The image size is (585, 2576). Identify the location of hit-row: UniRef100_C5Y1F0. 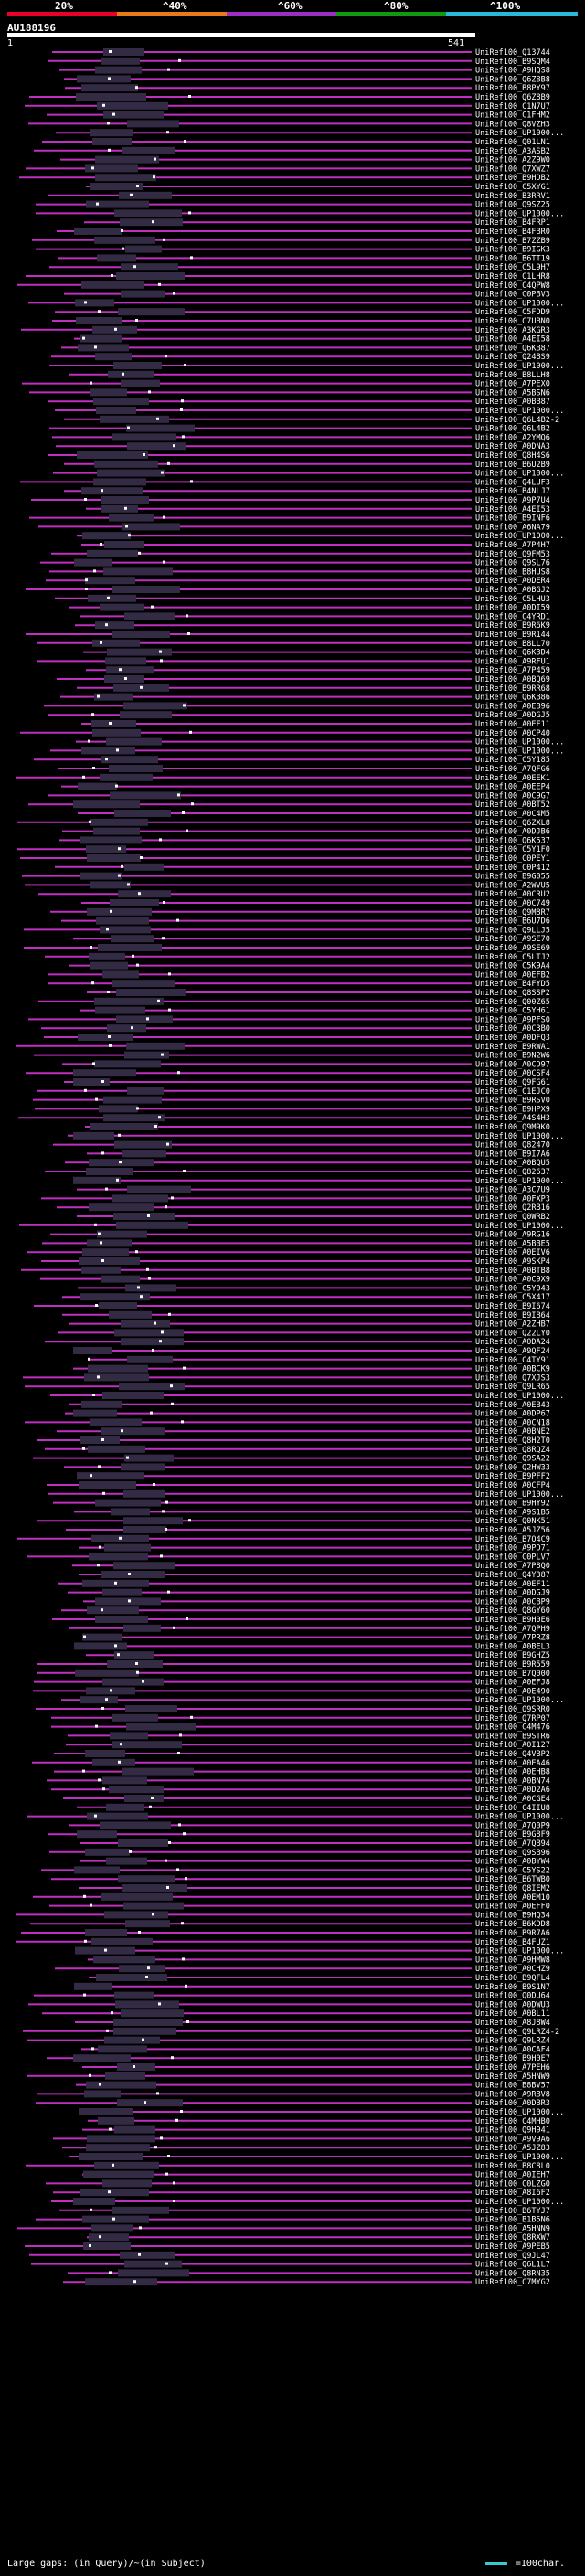
(284, 849).